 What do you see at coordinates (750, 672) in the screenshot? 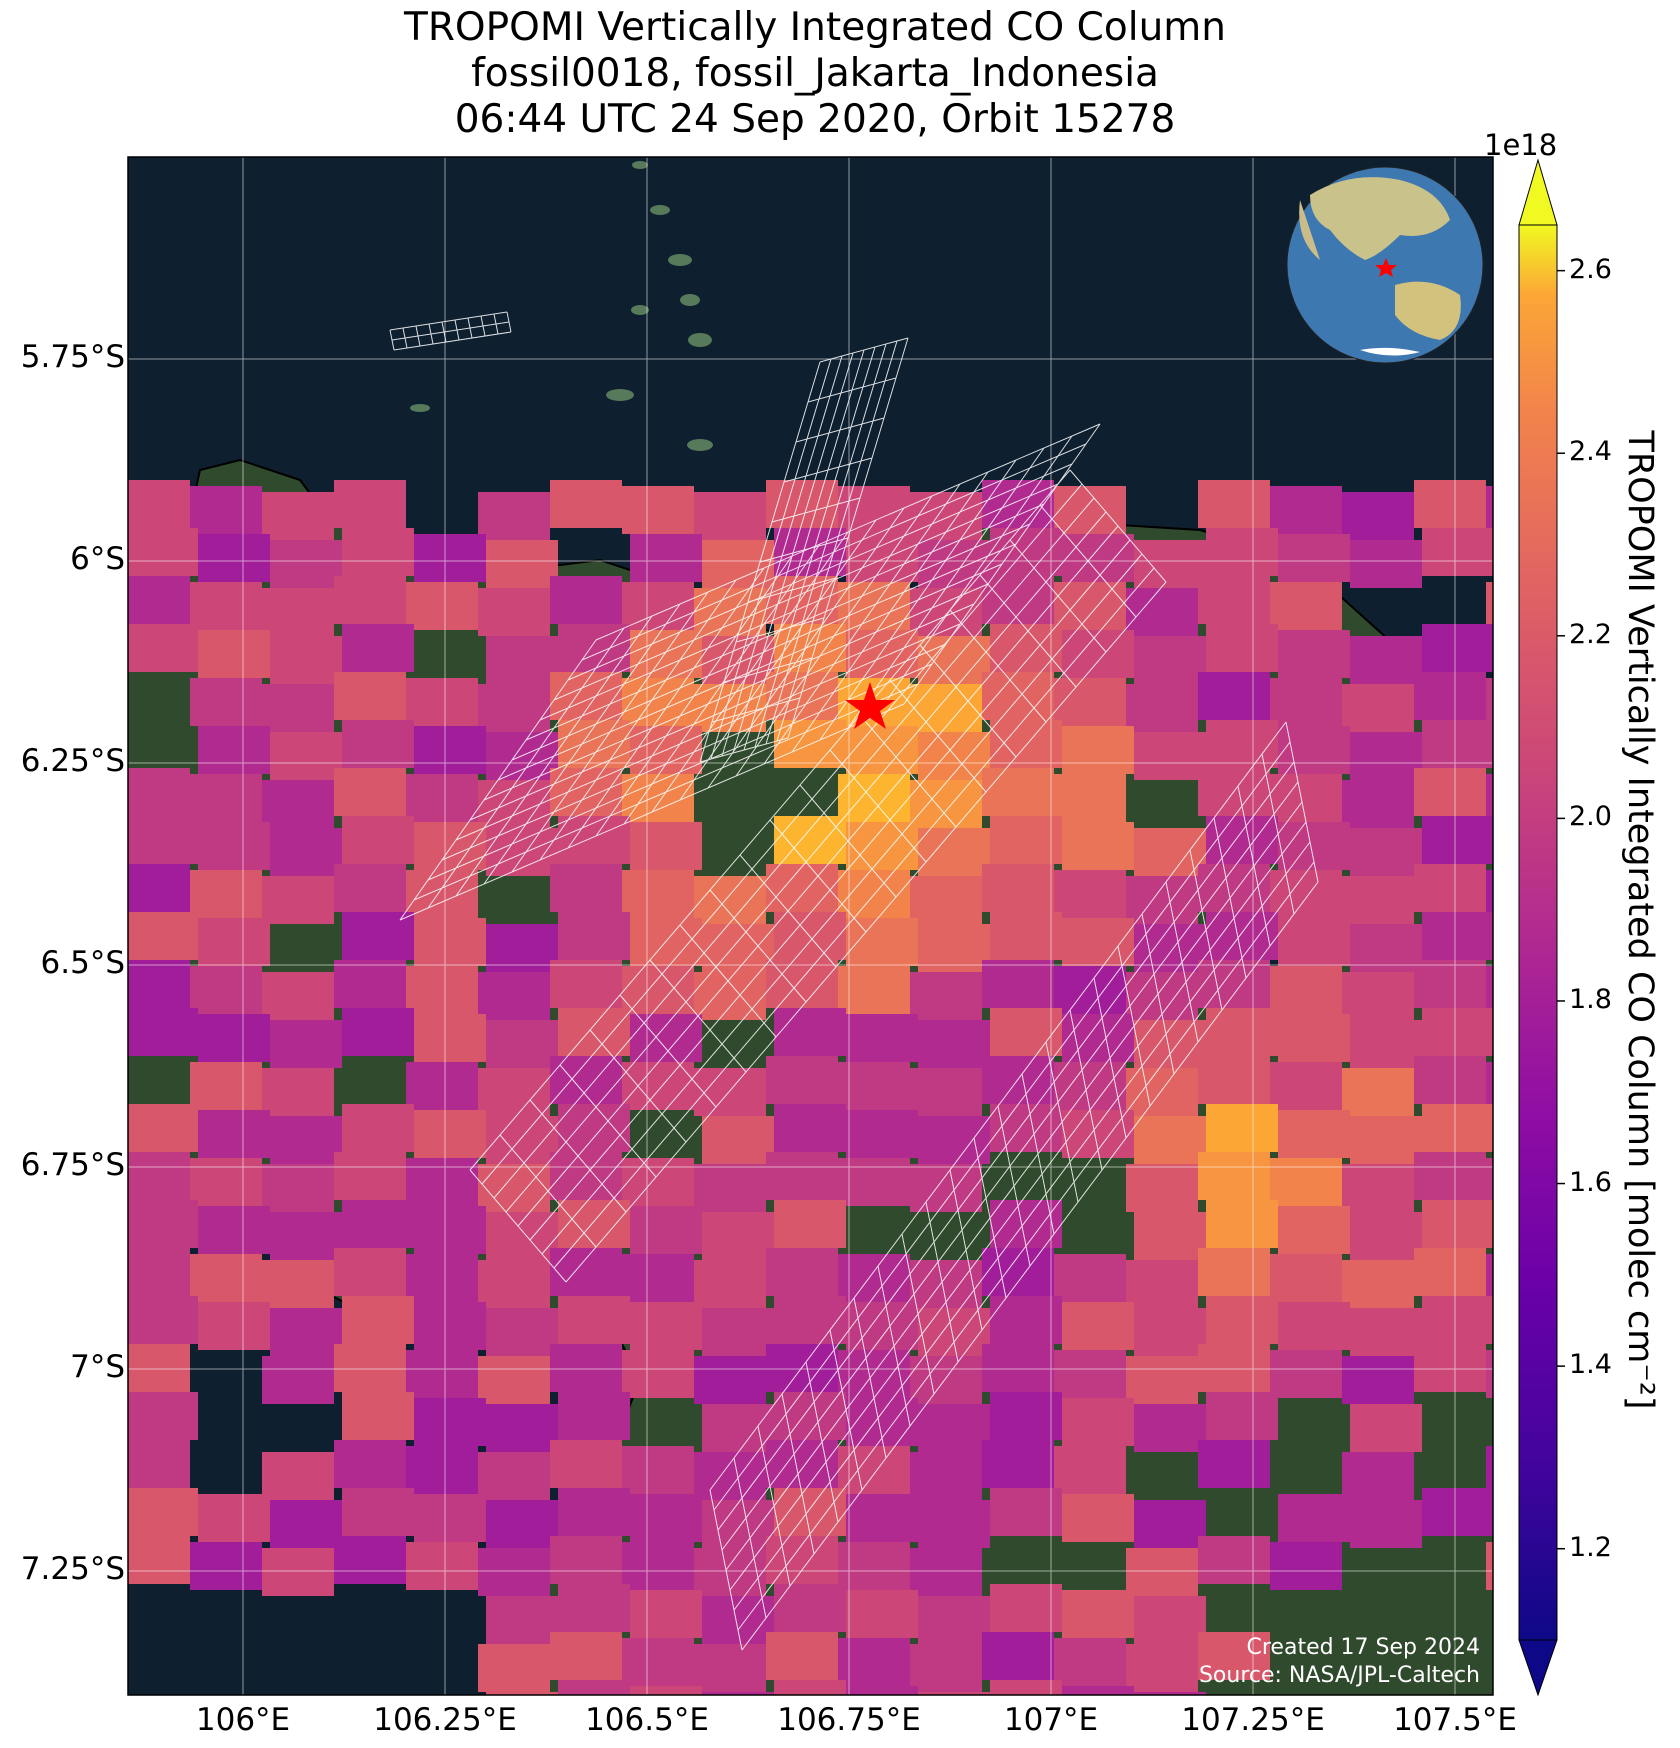
I see `footprint-mesh` at bounding box center [750, 672].